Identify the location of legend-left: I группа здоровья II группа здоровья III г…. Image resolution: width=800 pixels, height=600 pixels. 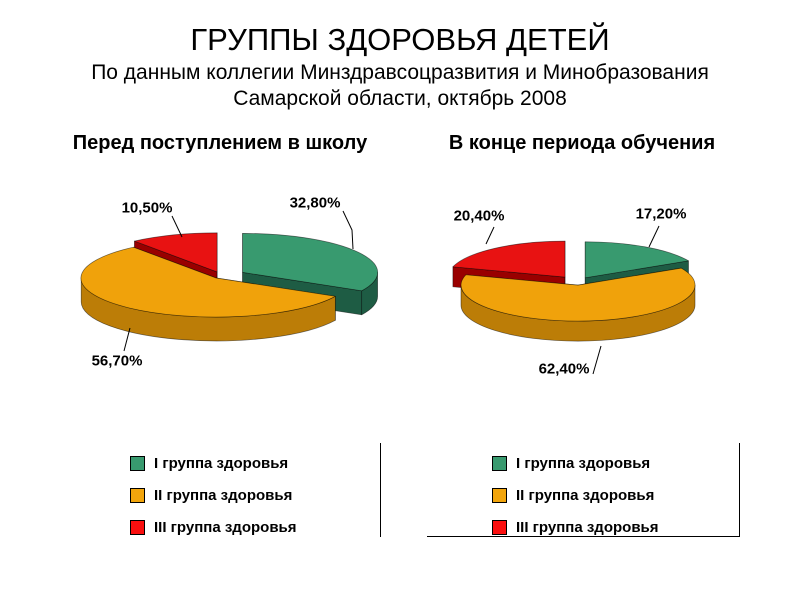
(213, 495).